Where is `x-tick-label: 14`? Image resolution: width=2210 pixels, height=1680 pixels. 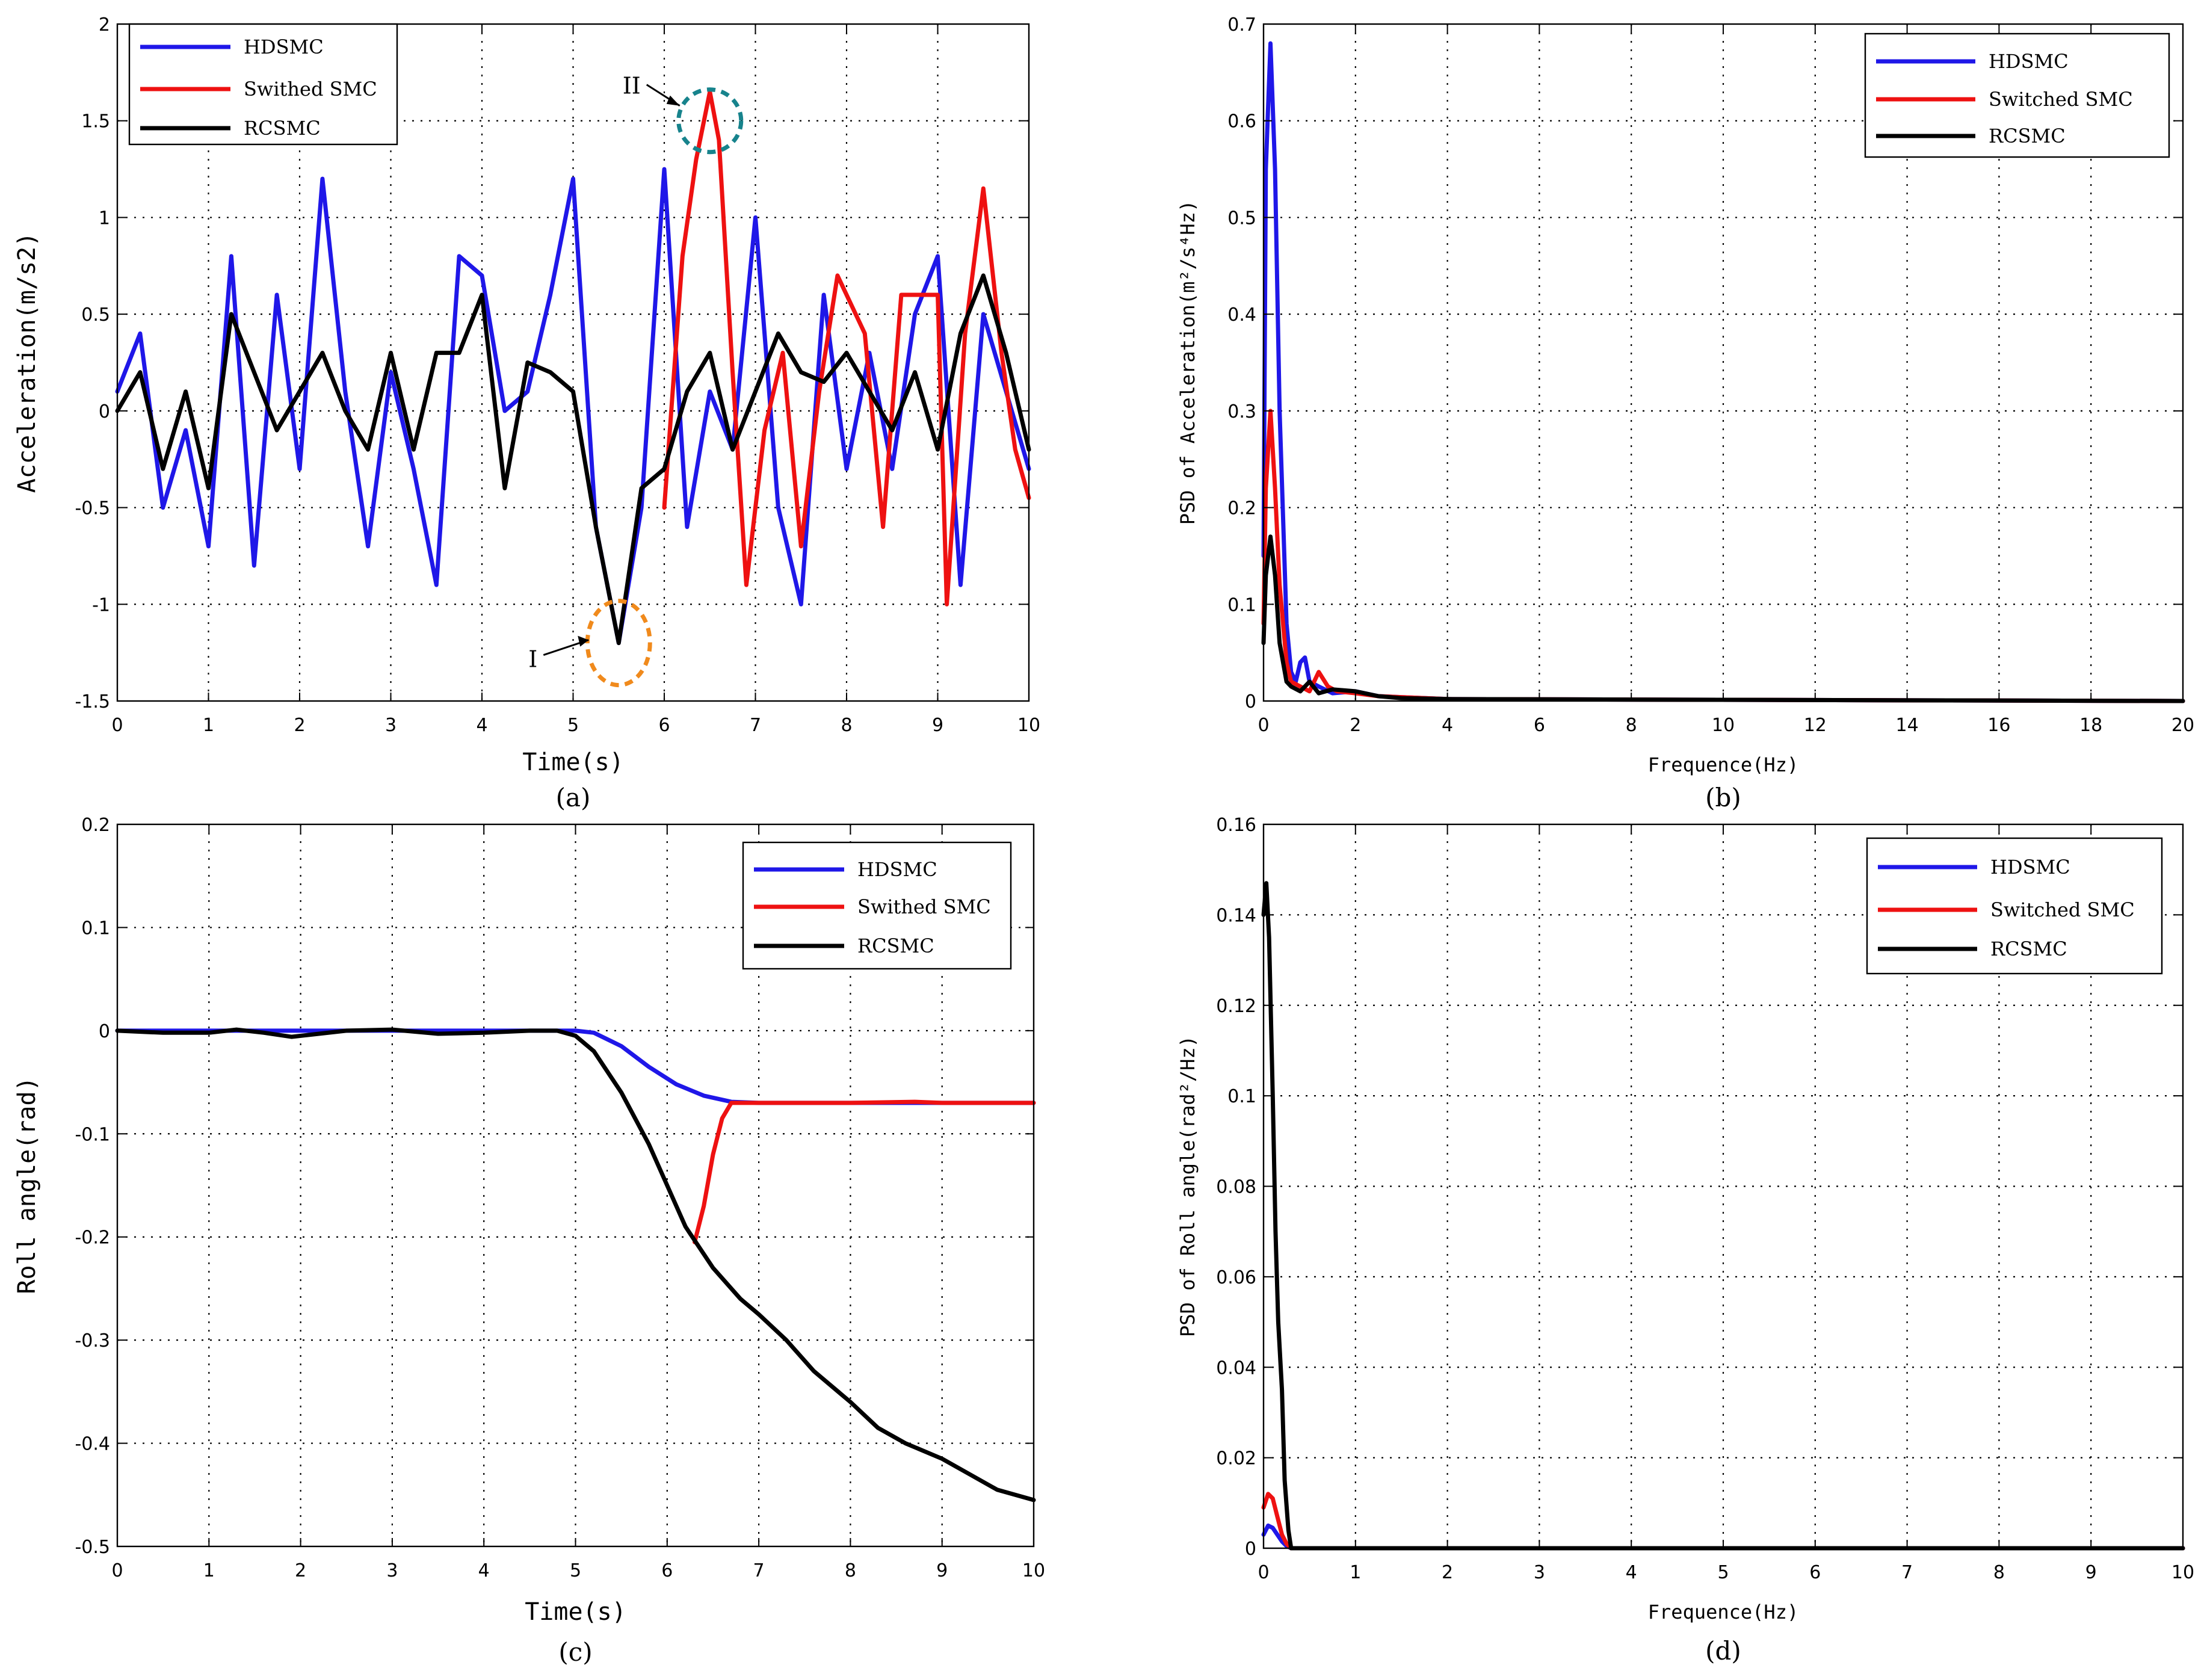 x-tick-label: 14 is located at coordinates (1908, 726).